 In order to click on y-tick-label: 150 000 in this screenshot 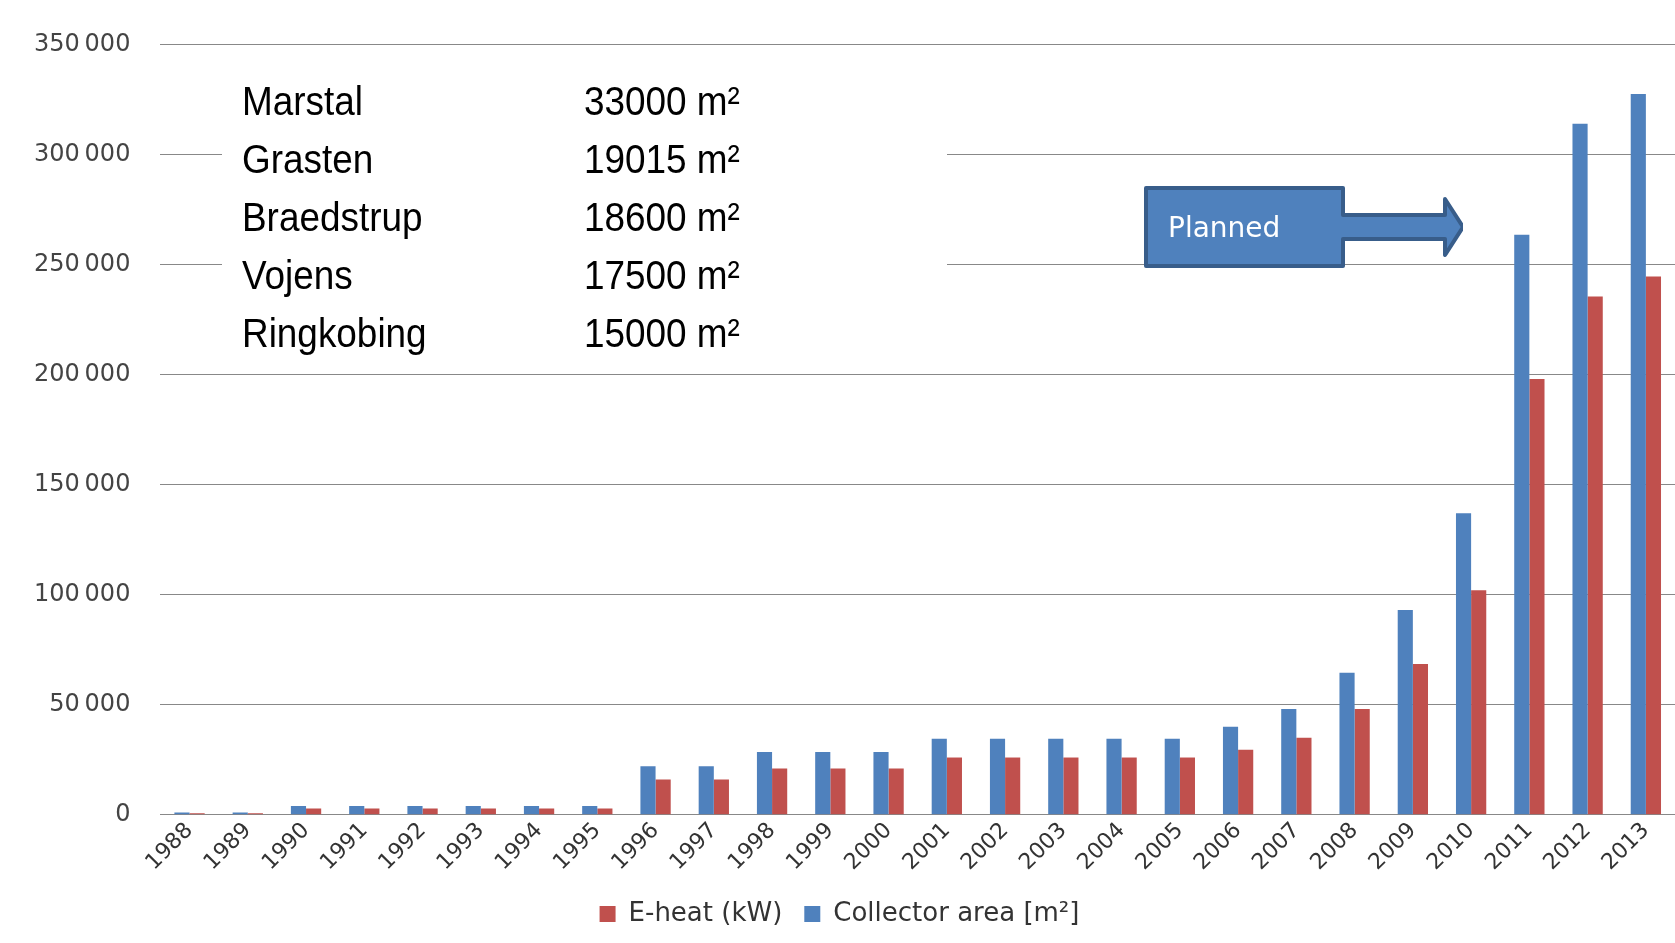, I will do `click(82, 482)`.